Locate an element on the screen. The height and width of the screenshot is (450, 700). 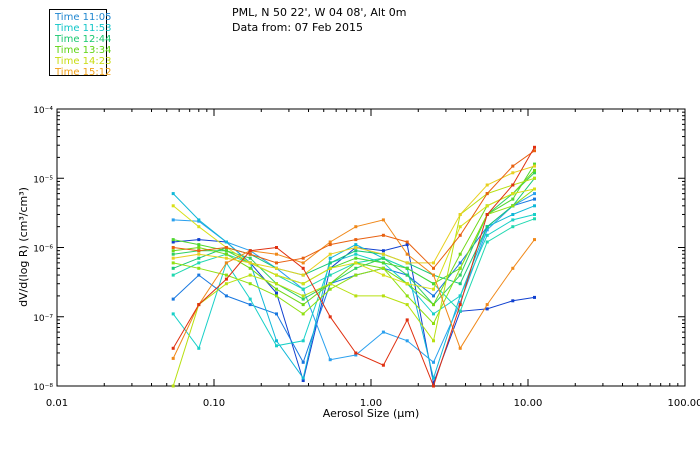
x-tick-label: 0.10 is located at coordinates (214, 403).